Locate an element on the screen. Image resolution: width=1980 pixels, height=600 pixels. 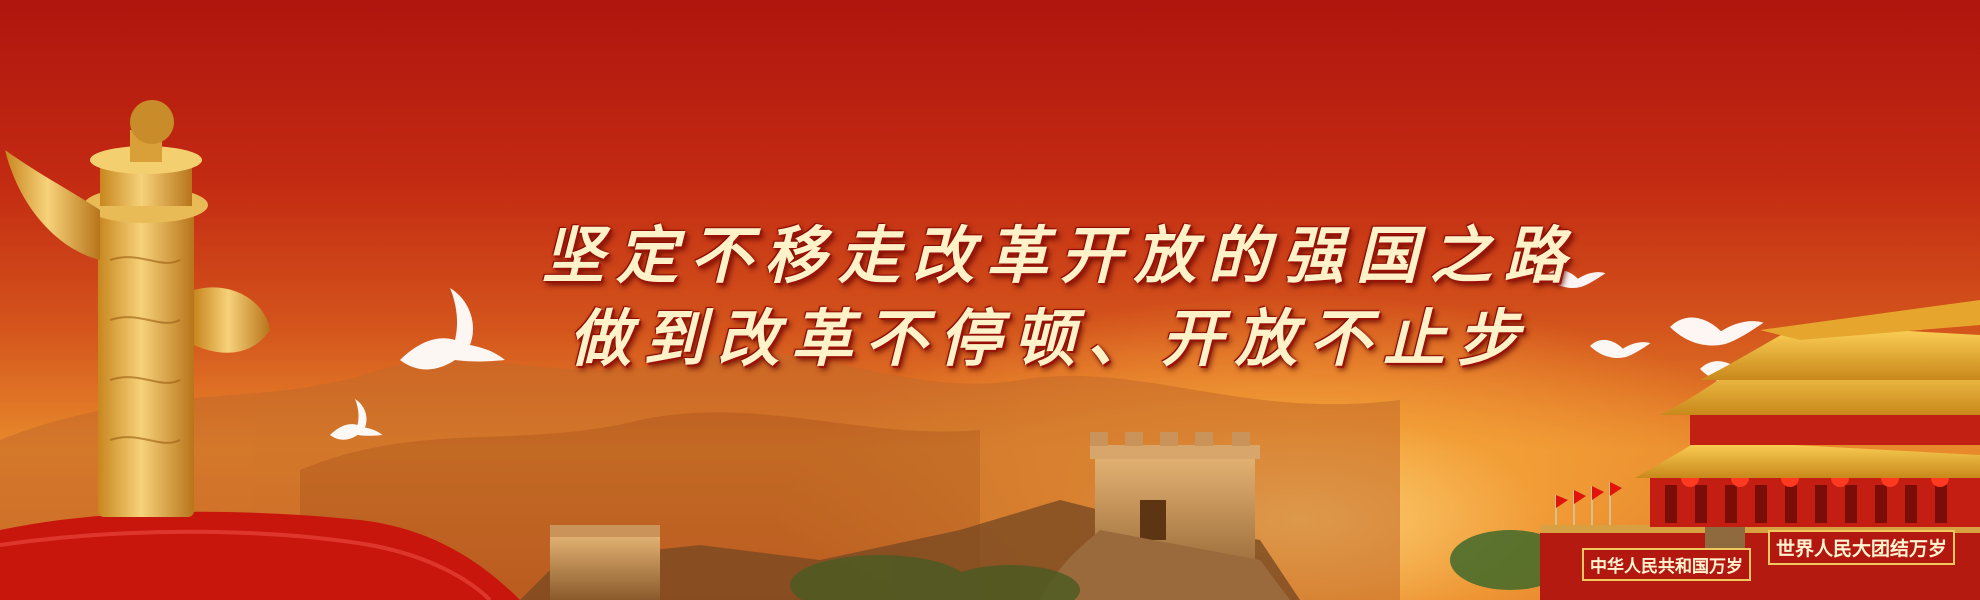
great-wall is located at coordinates (910, 516).